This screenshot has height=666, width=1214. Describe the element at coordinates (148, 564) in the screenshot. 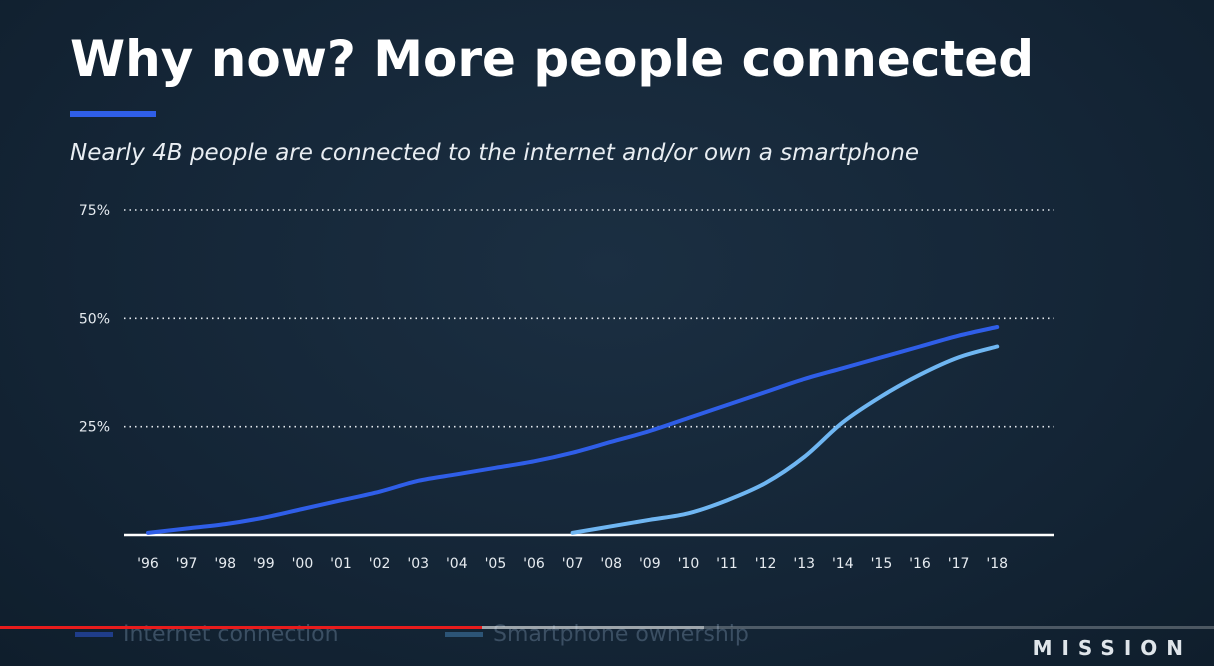

I see `x-tick-label: '96` at that location.